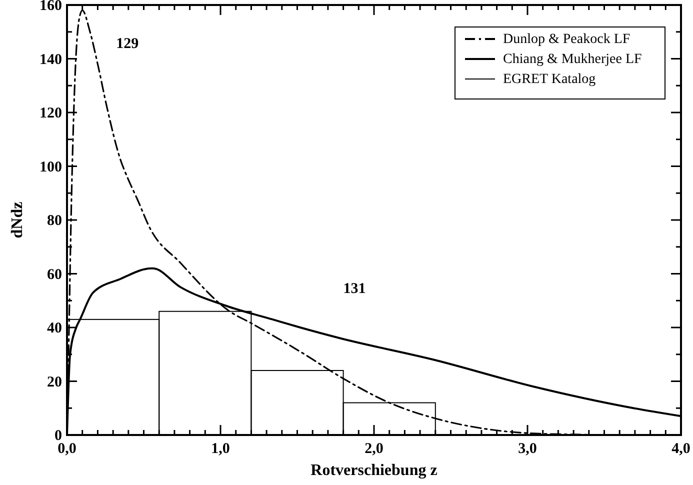  Describe the element at coordinates (220, 449) in the screenshot. I see `x-tick-label: 1,0` at that location.